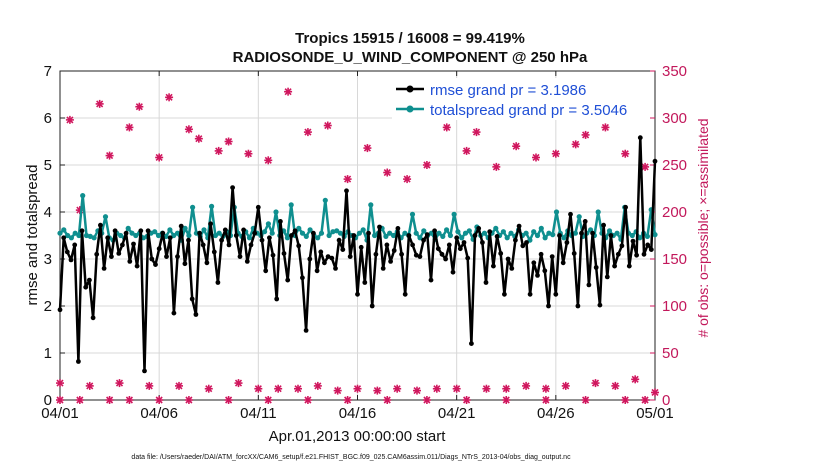 This screenshot has height=470, width=830. Describe the element at coordinates (48, 259) in the screenshot. I see `y-tick-label: 3` at that location.